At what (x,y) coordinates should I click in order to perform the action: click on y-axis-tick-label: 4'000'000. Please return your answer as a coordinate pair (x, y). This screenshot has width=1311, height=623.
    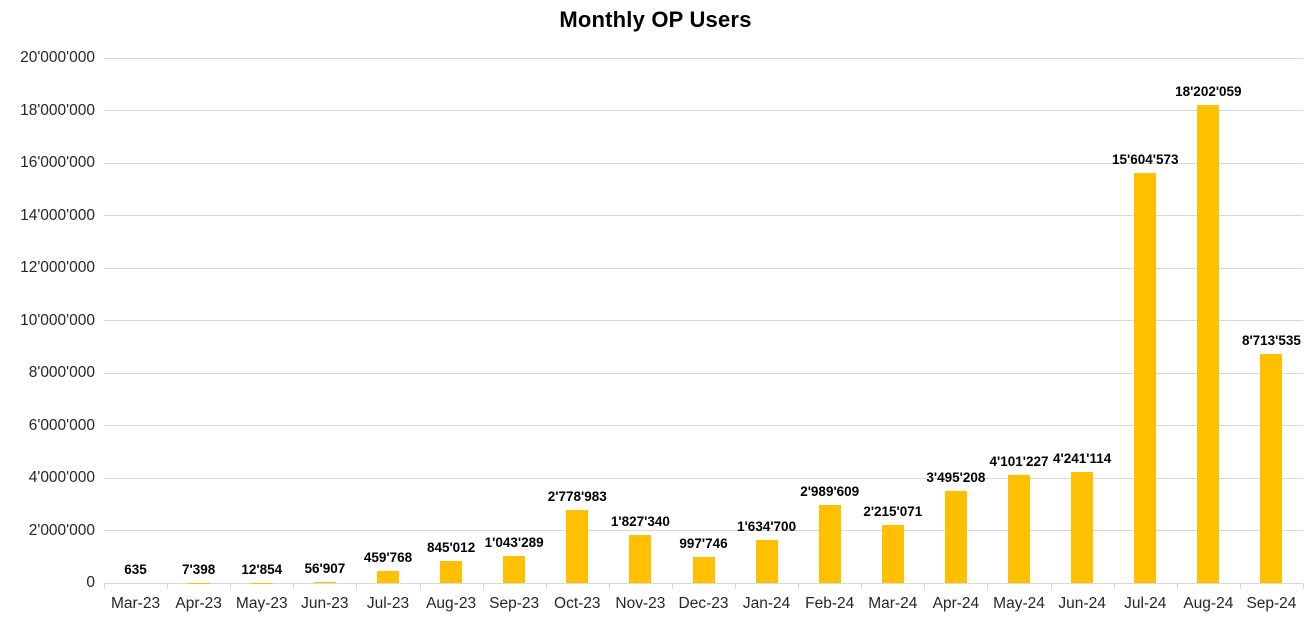
    Looking at the image, I should click on (61, 477).